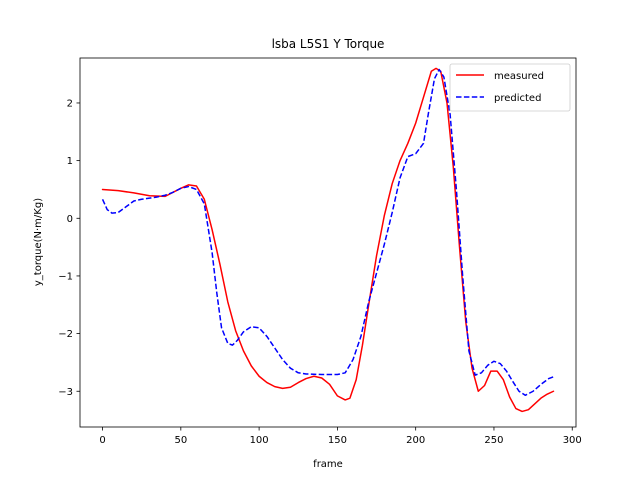 The width and height of the screenshot is (640, 480). I want to click on y-tick-label: −3, so click(65, 392).